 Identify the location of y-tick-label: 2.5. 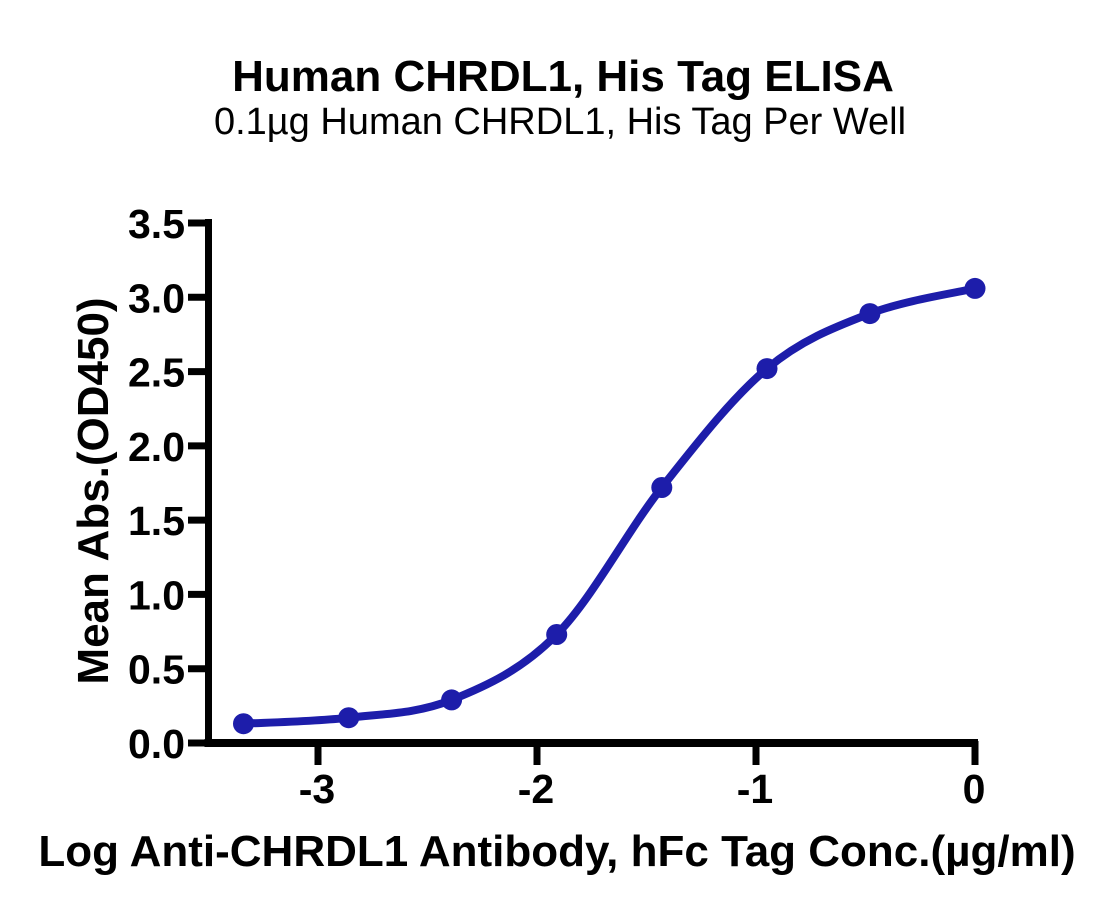
(156, 373).